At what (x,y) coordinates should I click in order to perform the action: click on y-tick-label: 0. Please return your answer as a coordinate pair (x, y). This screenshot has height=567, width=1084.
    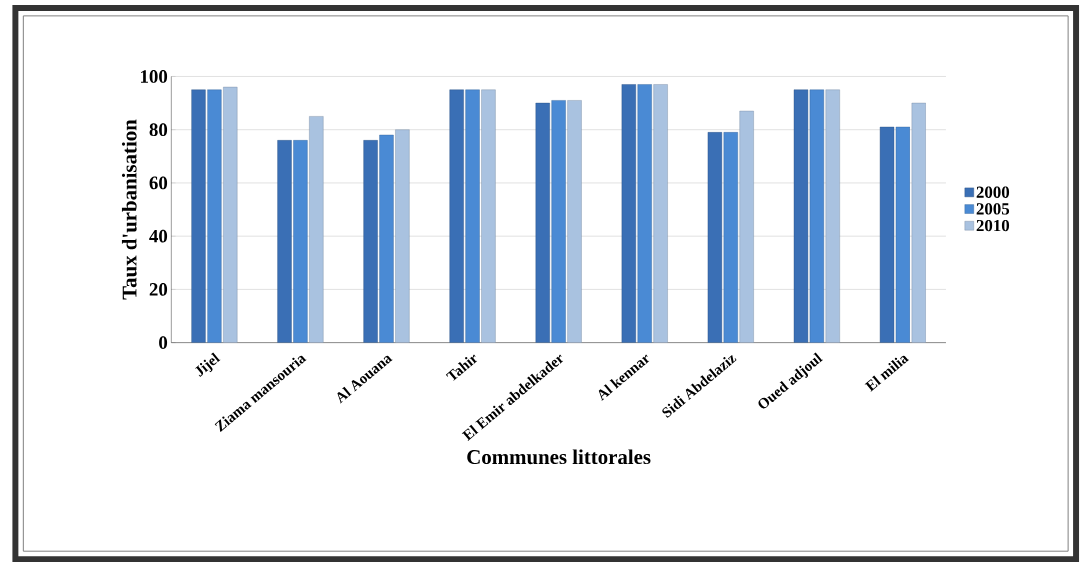
    Looking at the image, I should click on (163, 342).